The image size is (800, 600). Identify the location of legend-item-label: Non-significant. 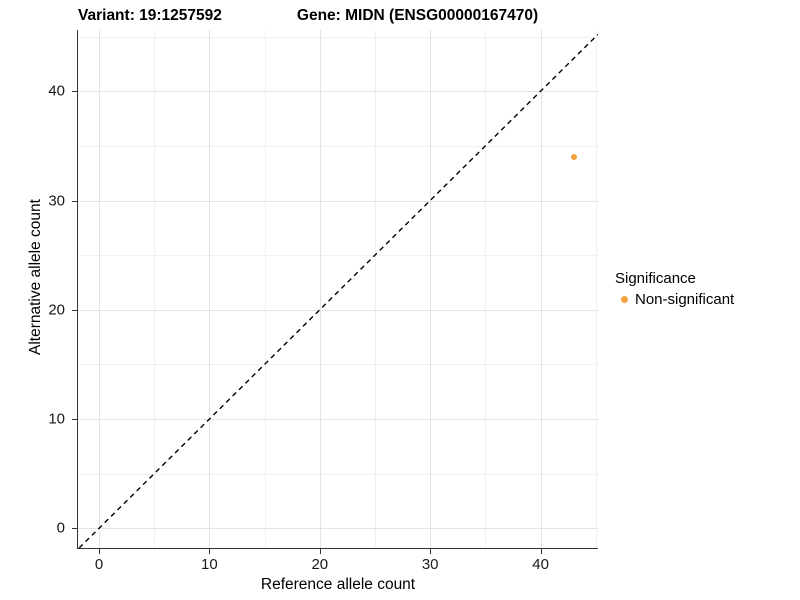
(685, 299).